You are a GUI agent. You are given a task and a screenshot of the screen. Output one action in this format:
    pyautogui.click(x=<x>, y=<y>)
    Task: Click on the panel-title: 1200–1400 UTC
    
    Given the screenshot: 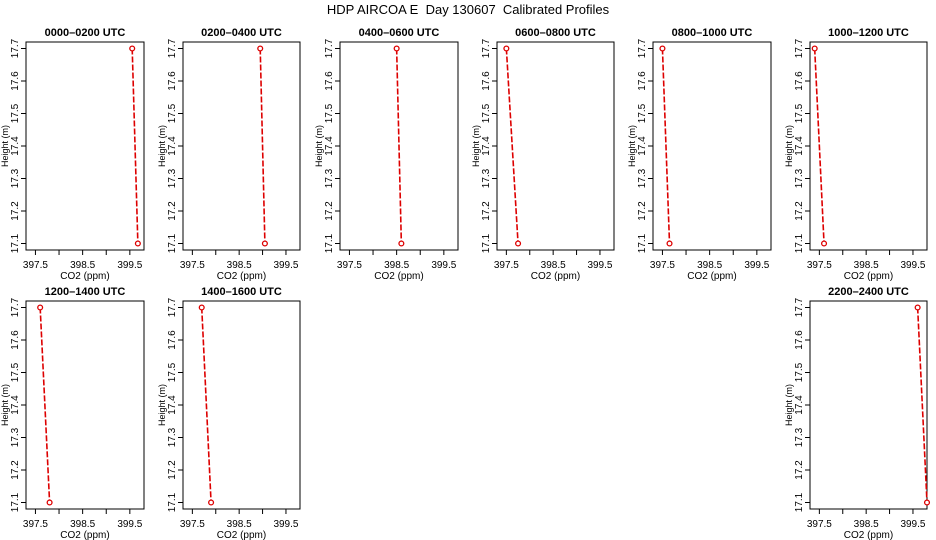 What is the action you would take?
    pyautogui.click(x=85, y=292)
    